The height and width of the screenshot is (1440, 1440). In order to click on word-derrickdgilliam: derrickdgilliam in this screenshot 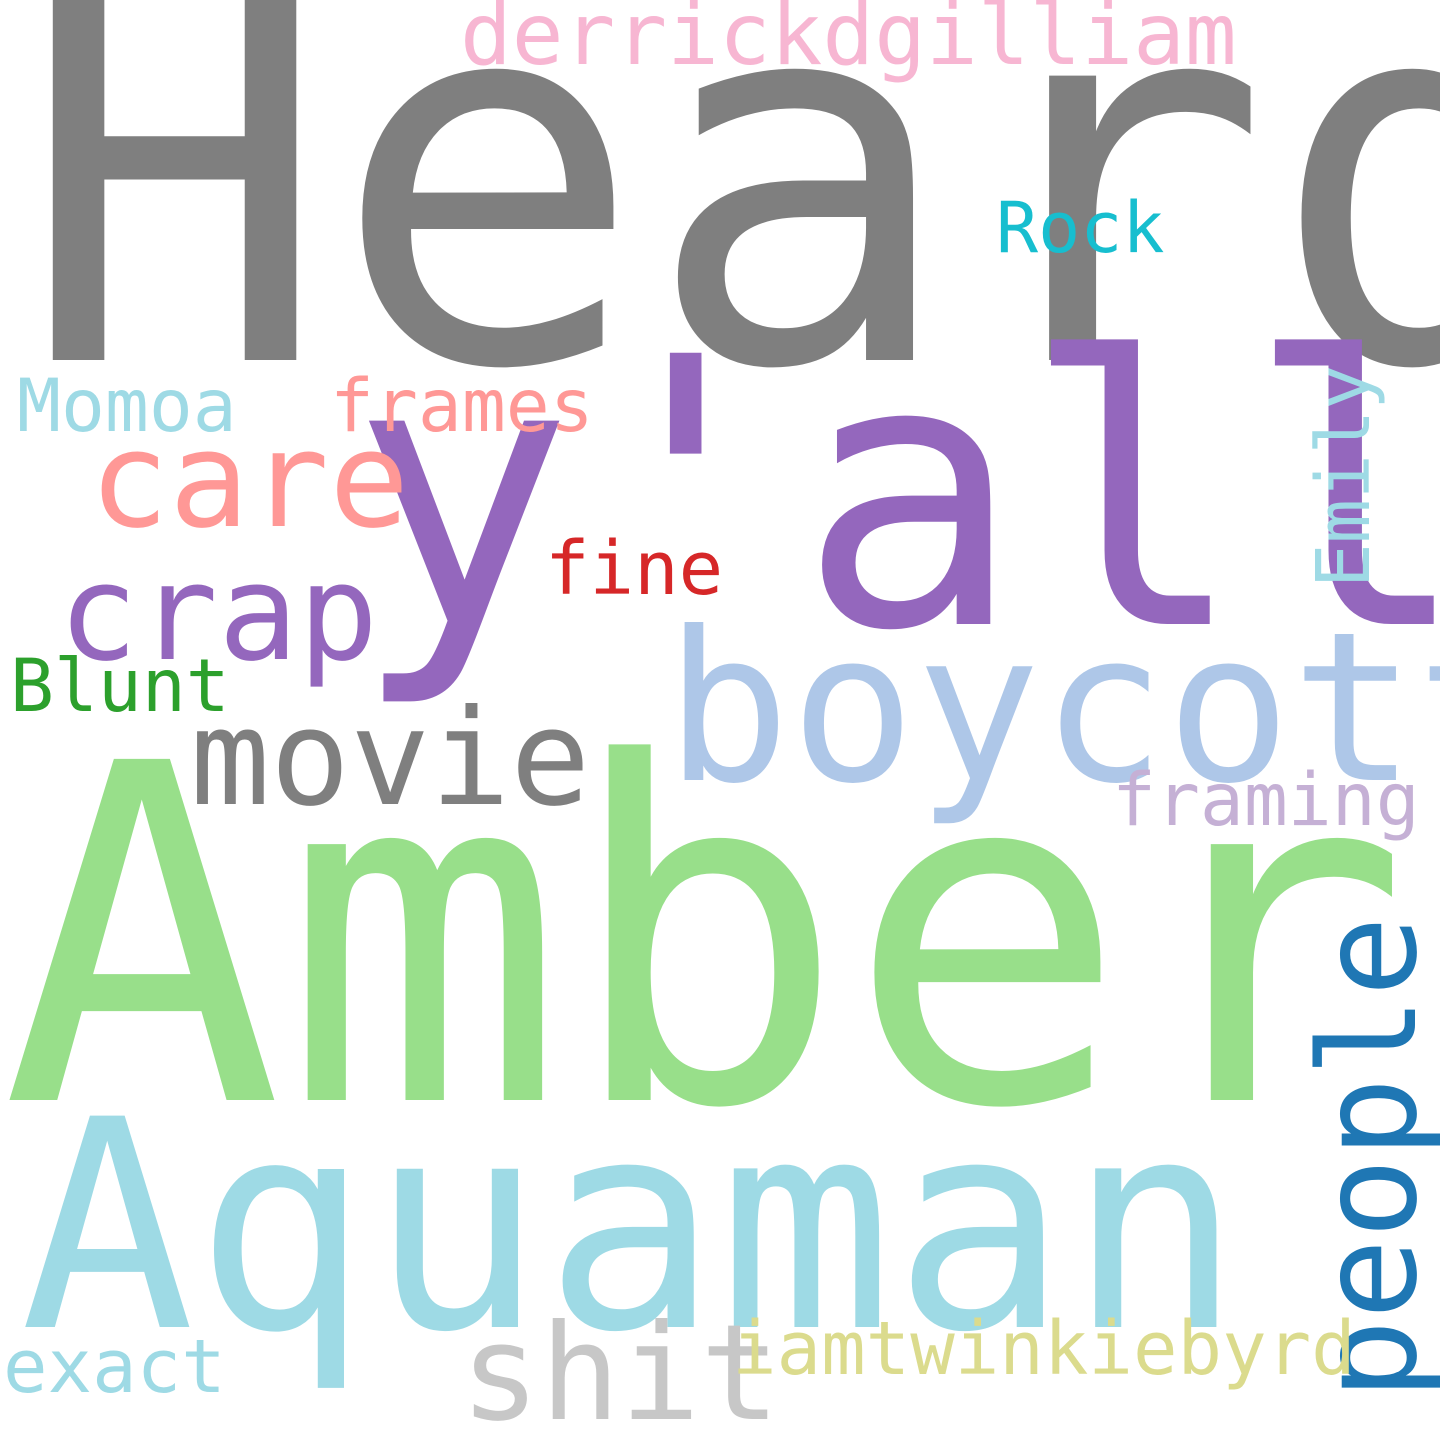, I will do `click(848, 42)`.